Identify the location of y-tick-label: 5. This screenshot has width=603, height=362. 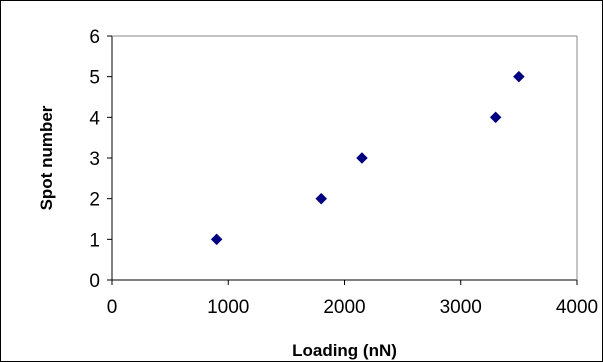
(94, 78).